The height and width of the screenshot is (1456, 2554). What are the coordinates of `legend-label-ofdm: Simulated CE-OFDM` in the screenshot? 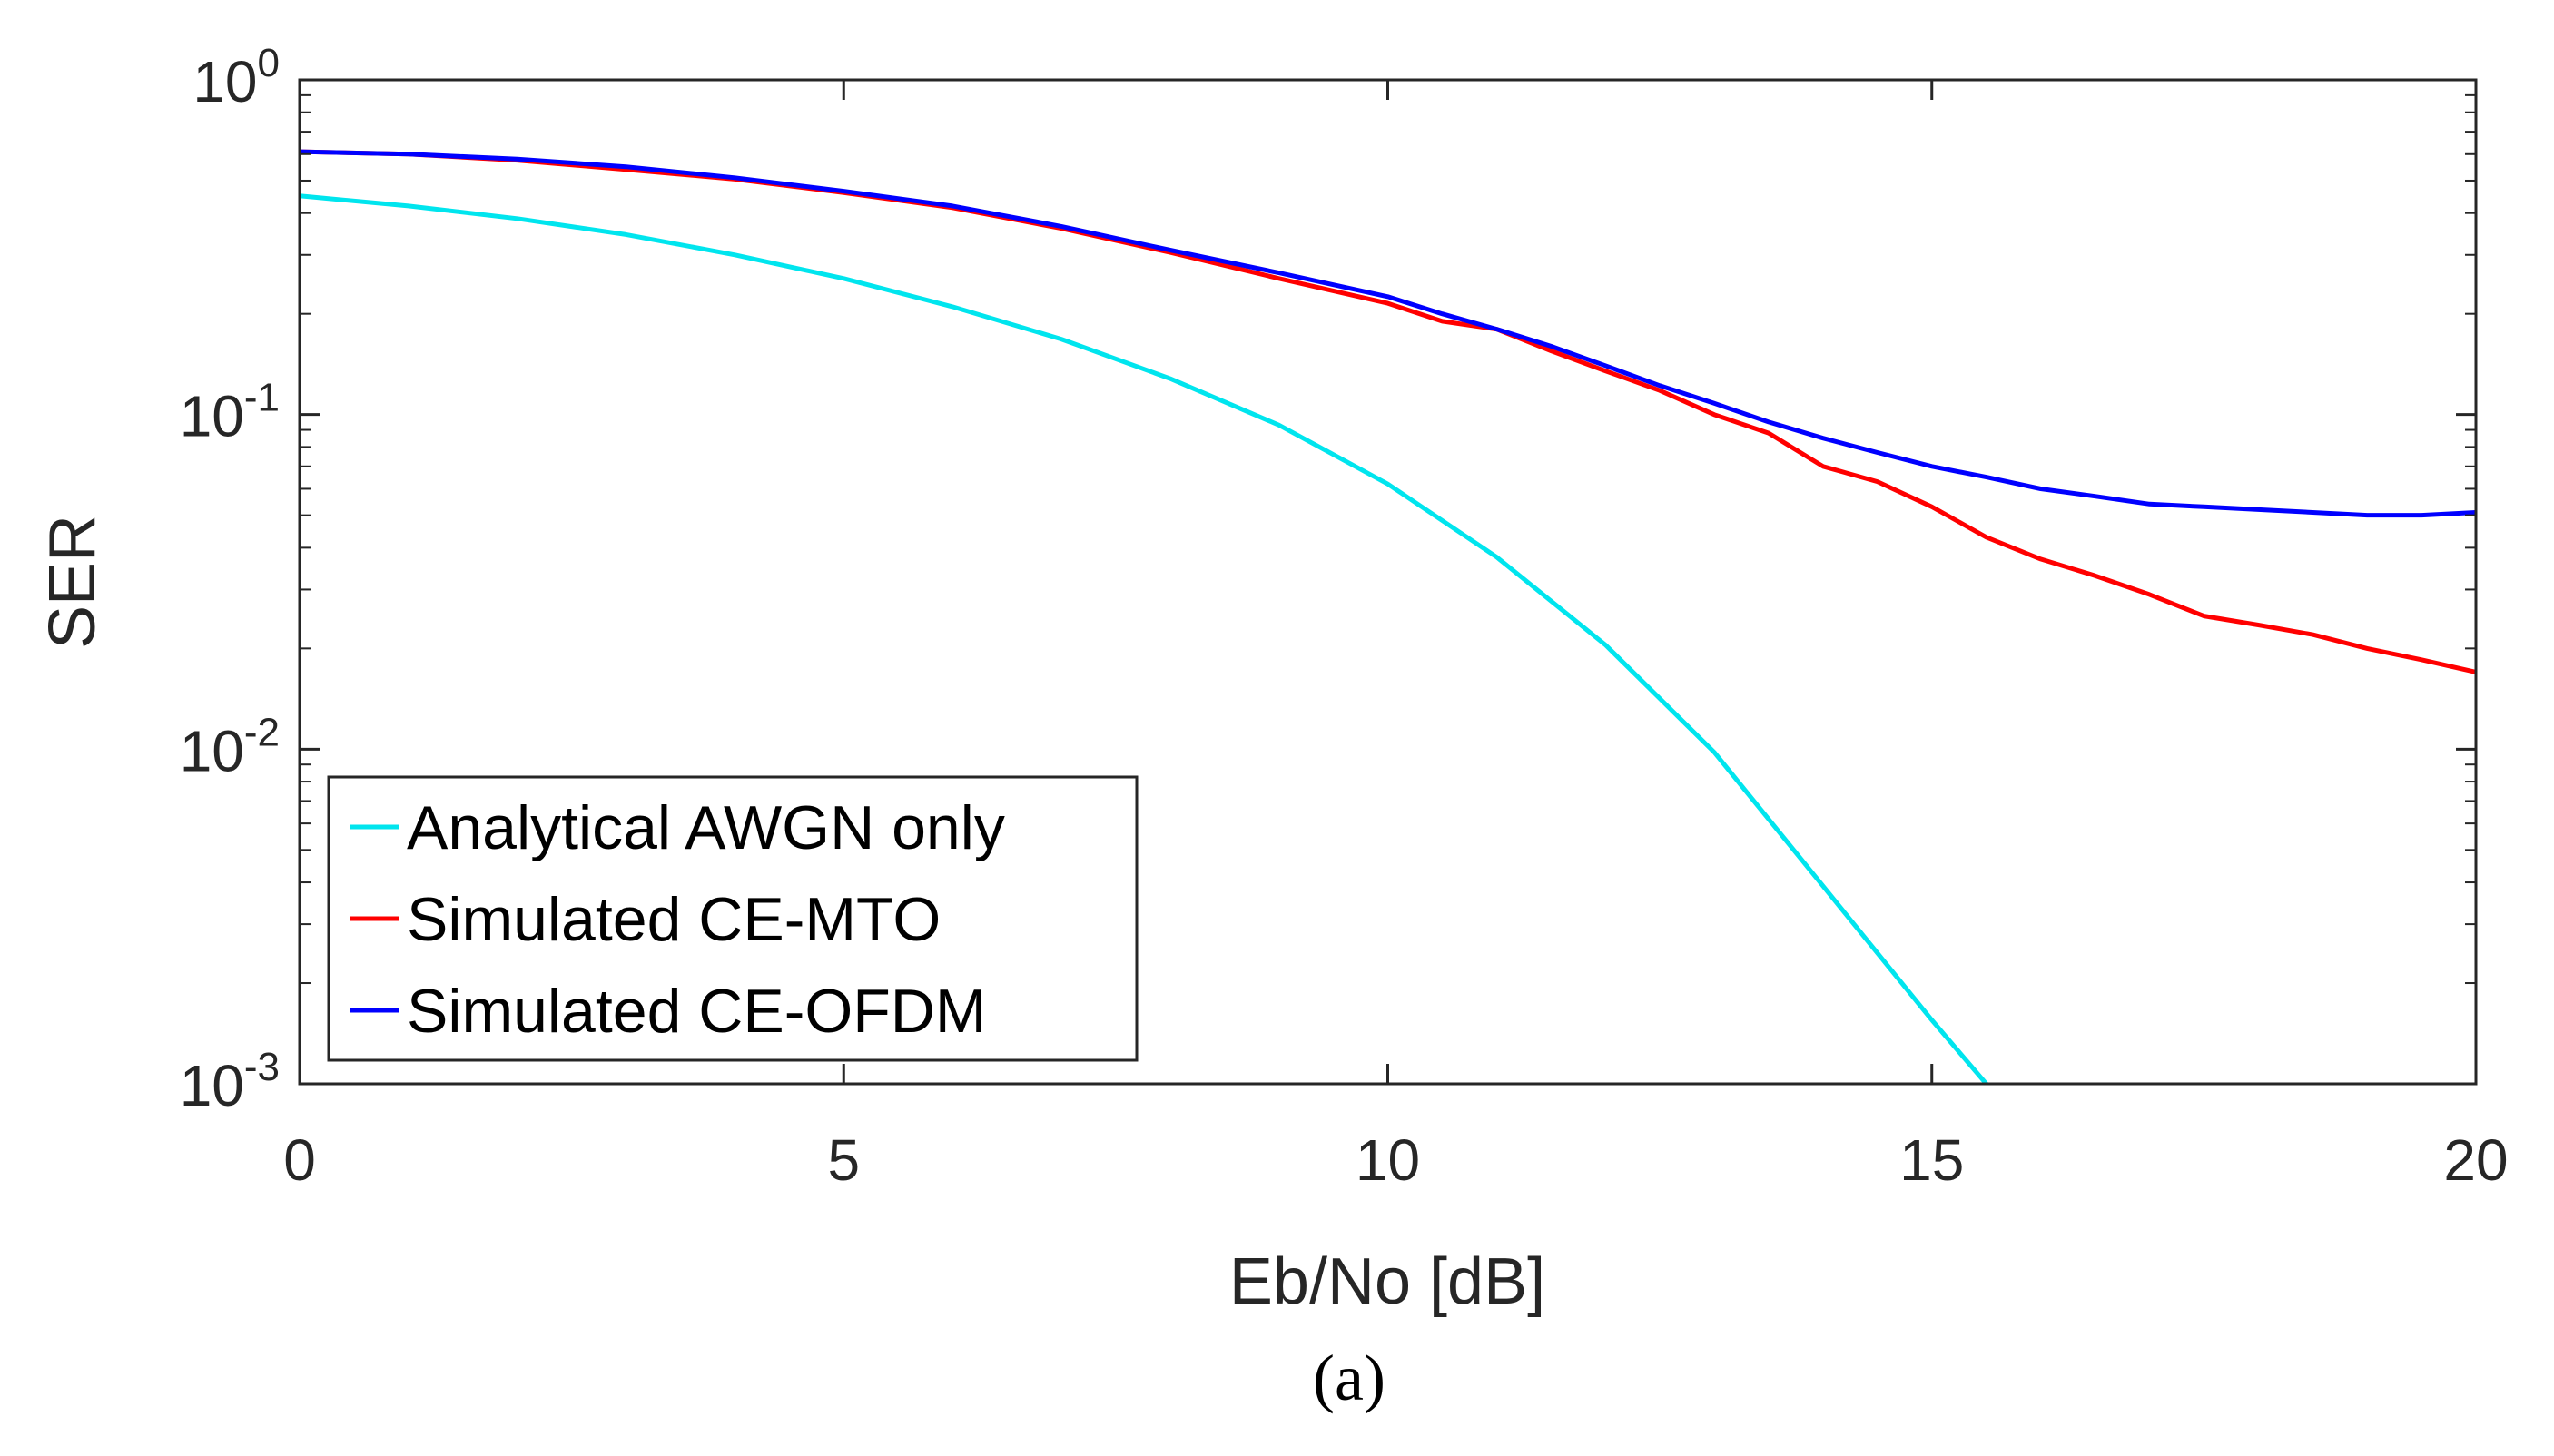 It's located at (697, 1012).